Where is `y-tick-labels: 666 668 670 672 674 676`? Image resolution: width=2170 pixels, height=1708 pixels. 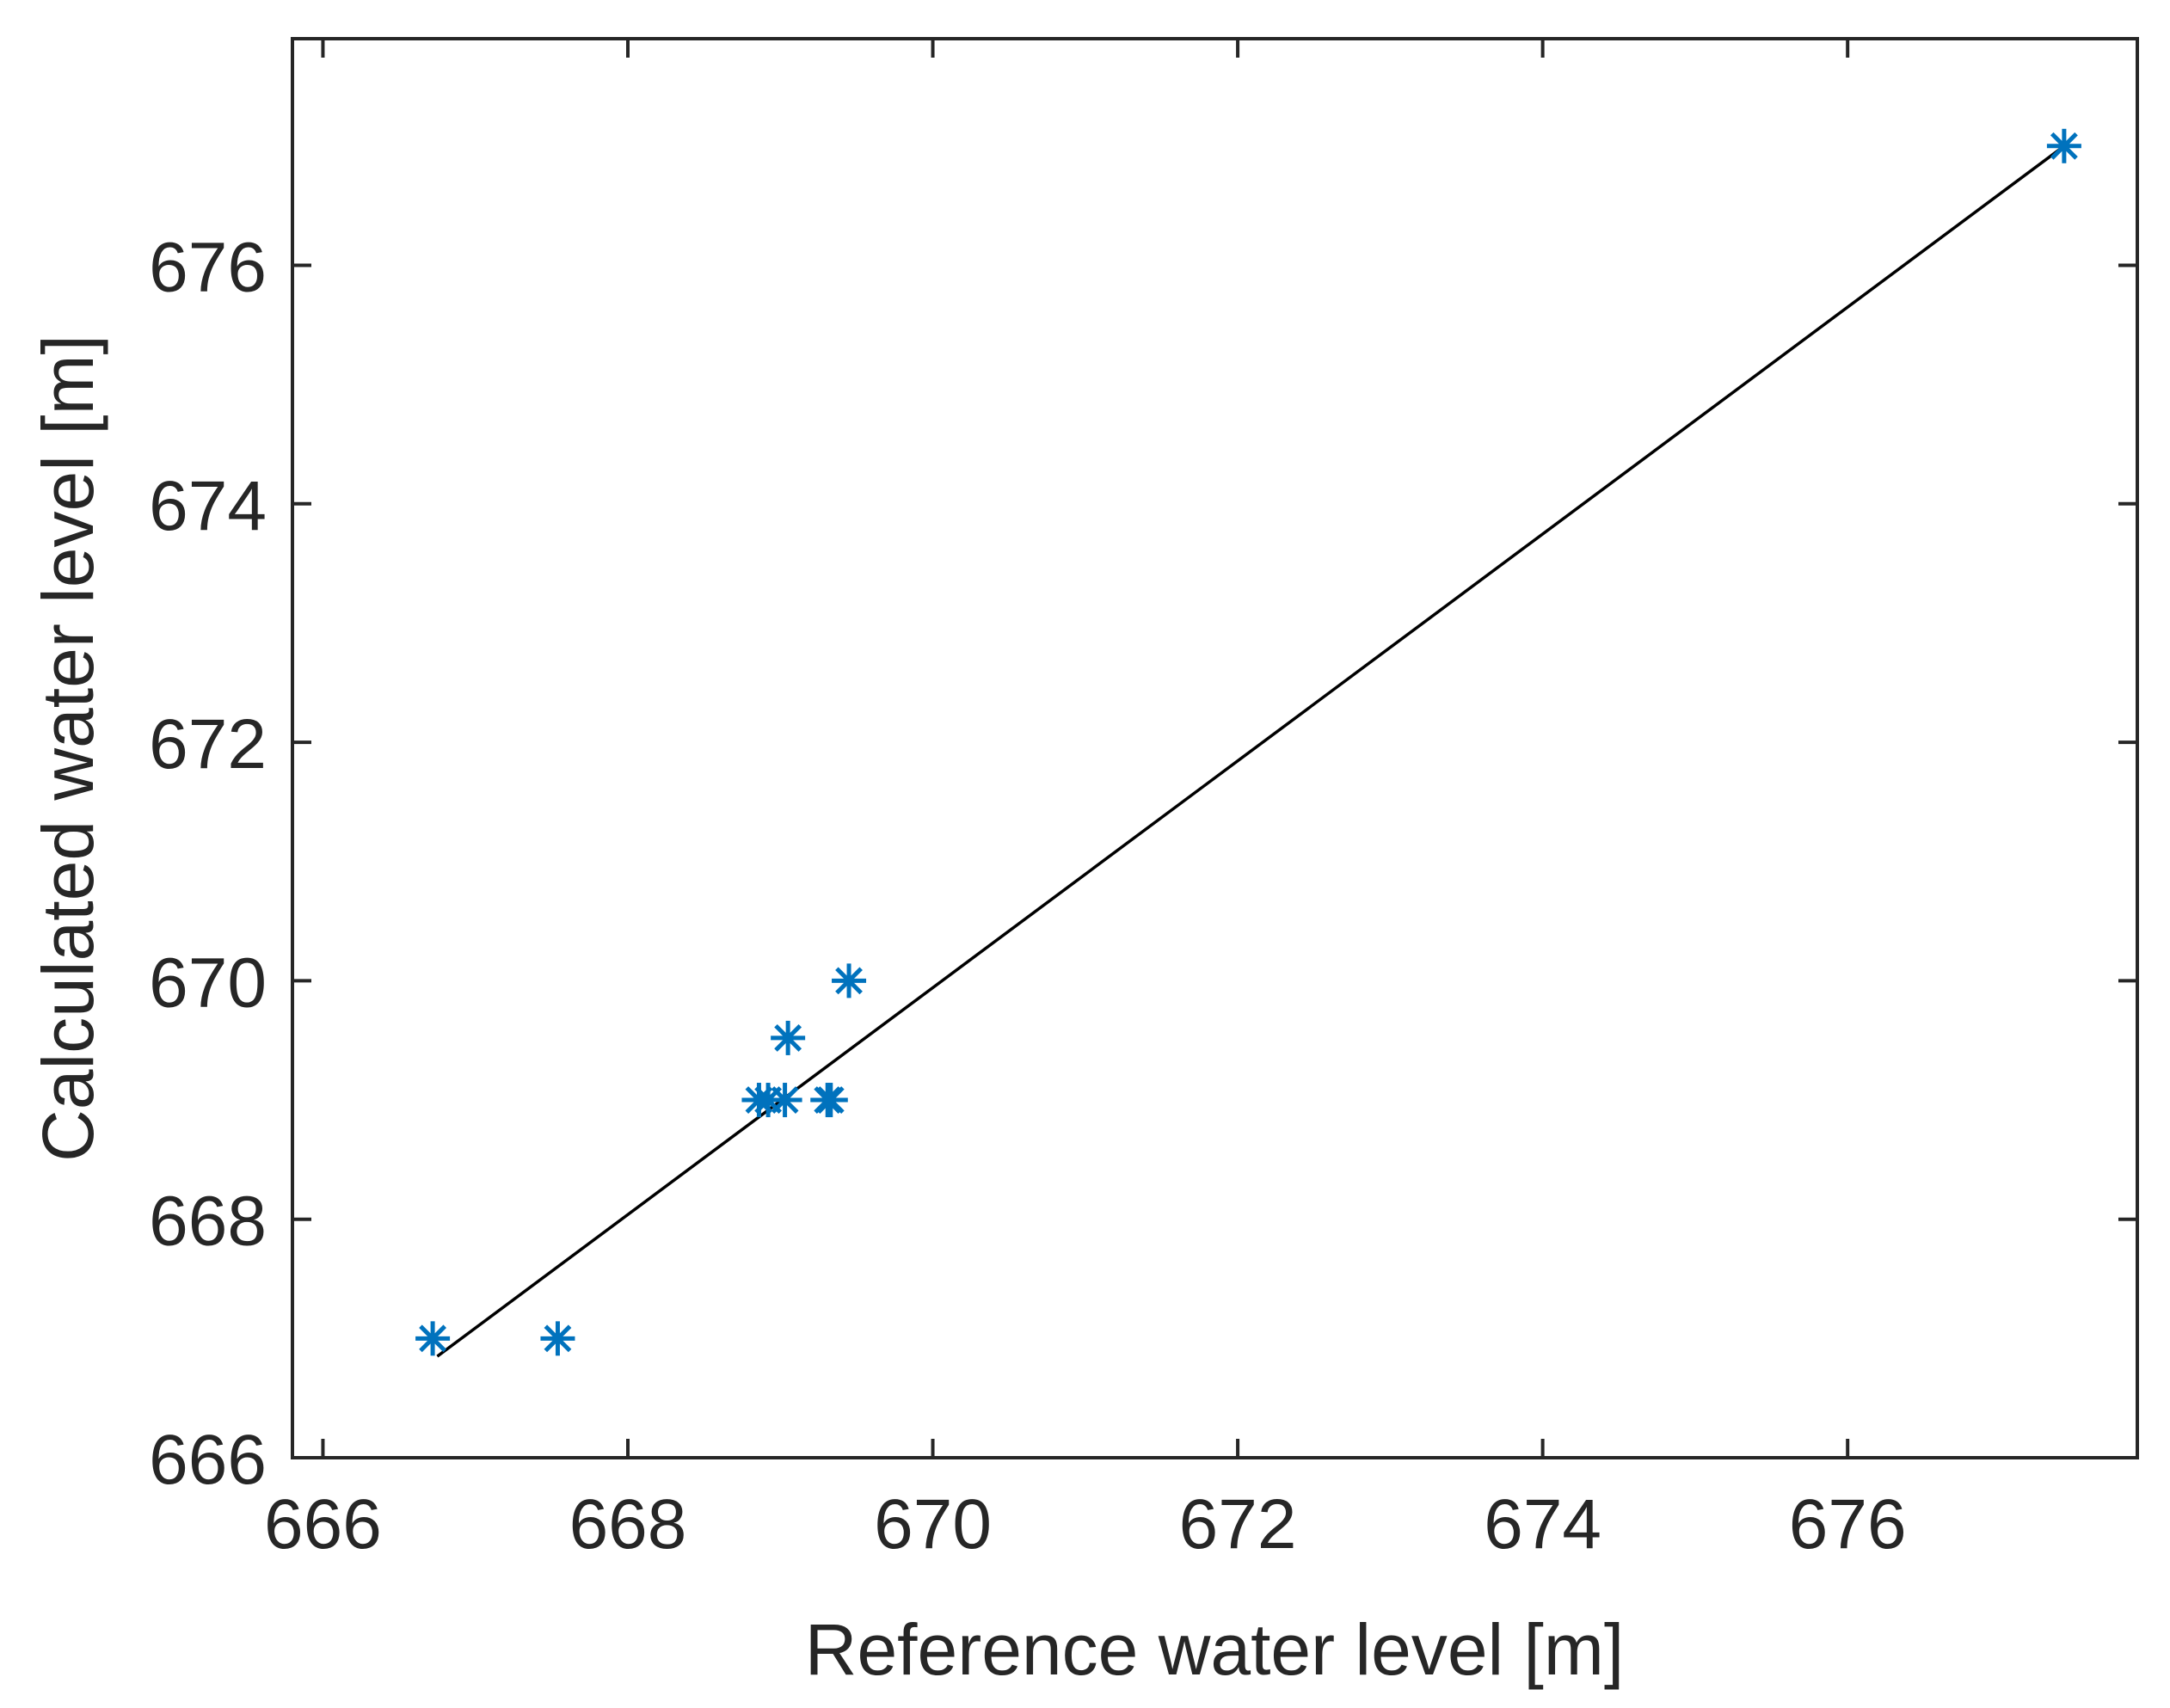 y-tick-labels: 666 668 670 672 674 676 is located at coordinates (208, 863).